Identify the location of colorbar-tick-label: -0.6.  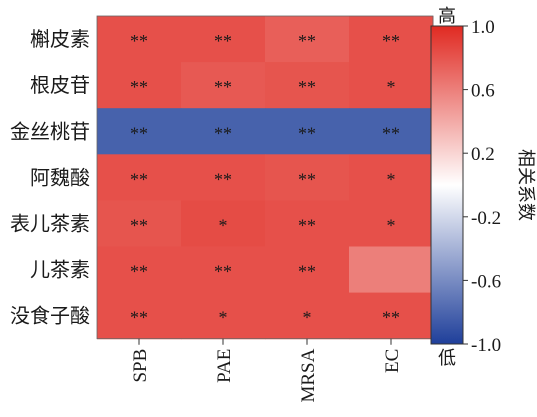
(486, 281).